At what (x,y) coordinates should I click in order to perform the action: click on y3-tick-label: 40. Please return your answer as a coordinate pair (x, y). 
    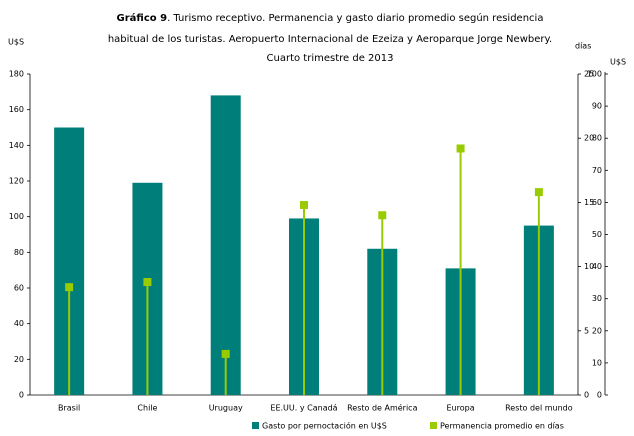
    Looking at the image, I should click on (597, 266).